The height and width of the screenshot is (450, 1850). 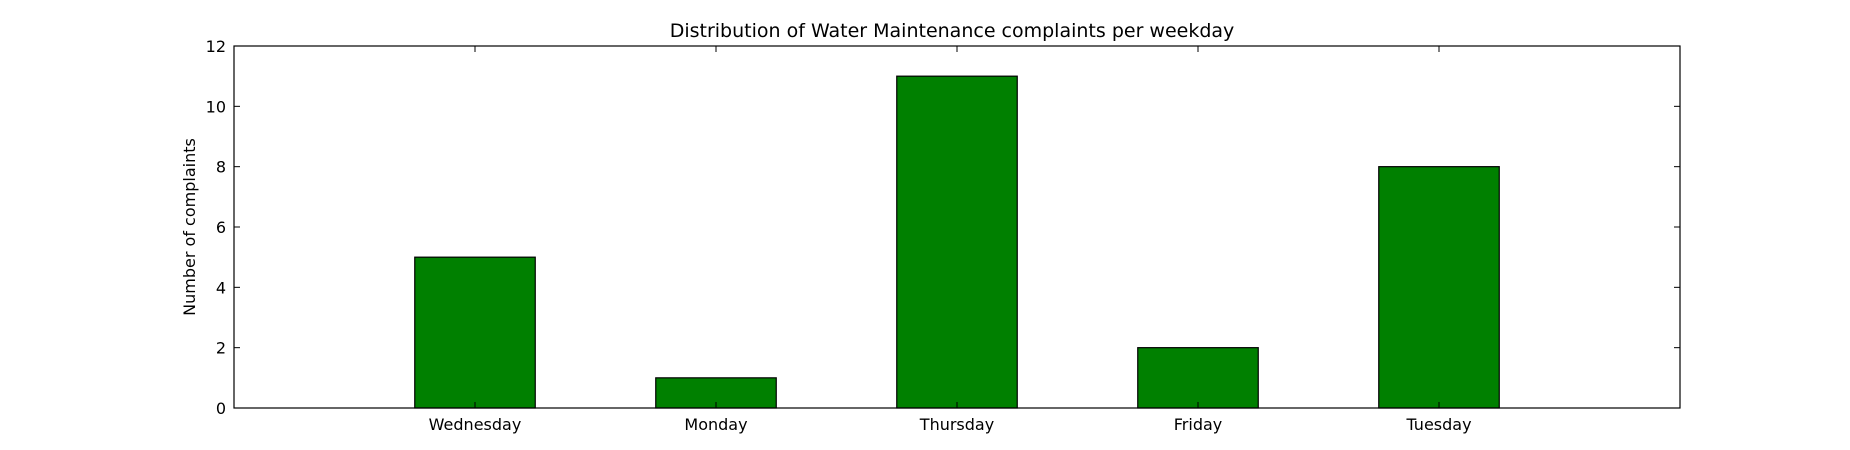 I want to click on x-tick-label-tuesday: Tuesday, so click(x=1438, y=424).